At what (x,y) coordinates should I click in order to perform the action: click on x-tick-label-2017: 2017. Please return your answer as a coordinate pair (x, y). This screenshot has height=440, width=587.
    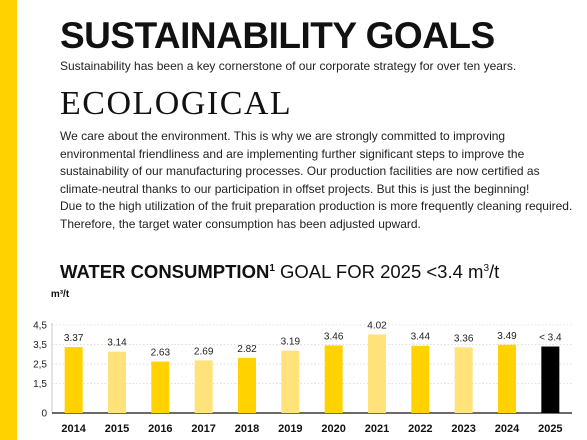
    Looking at the image, I should click on (203, 429).